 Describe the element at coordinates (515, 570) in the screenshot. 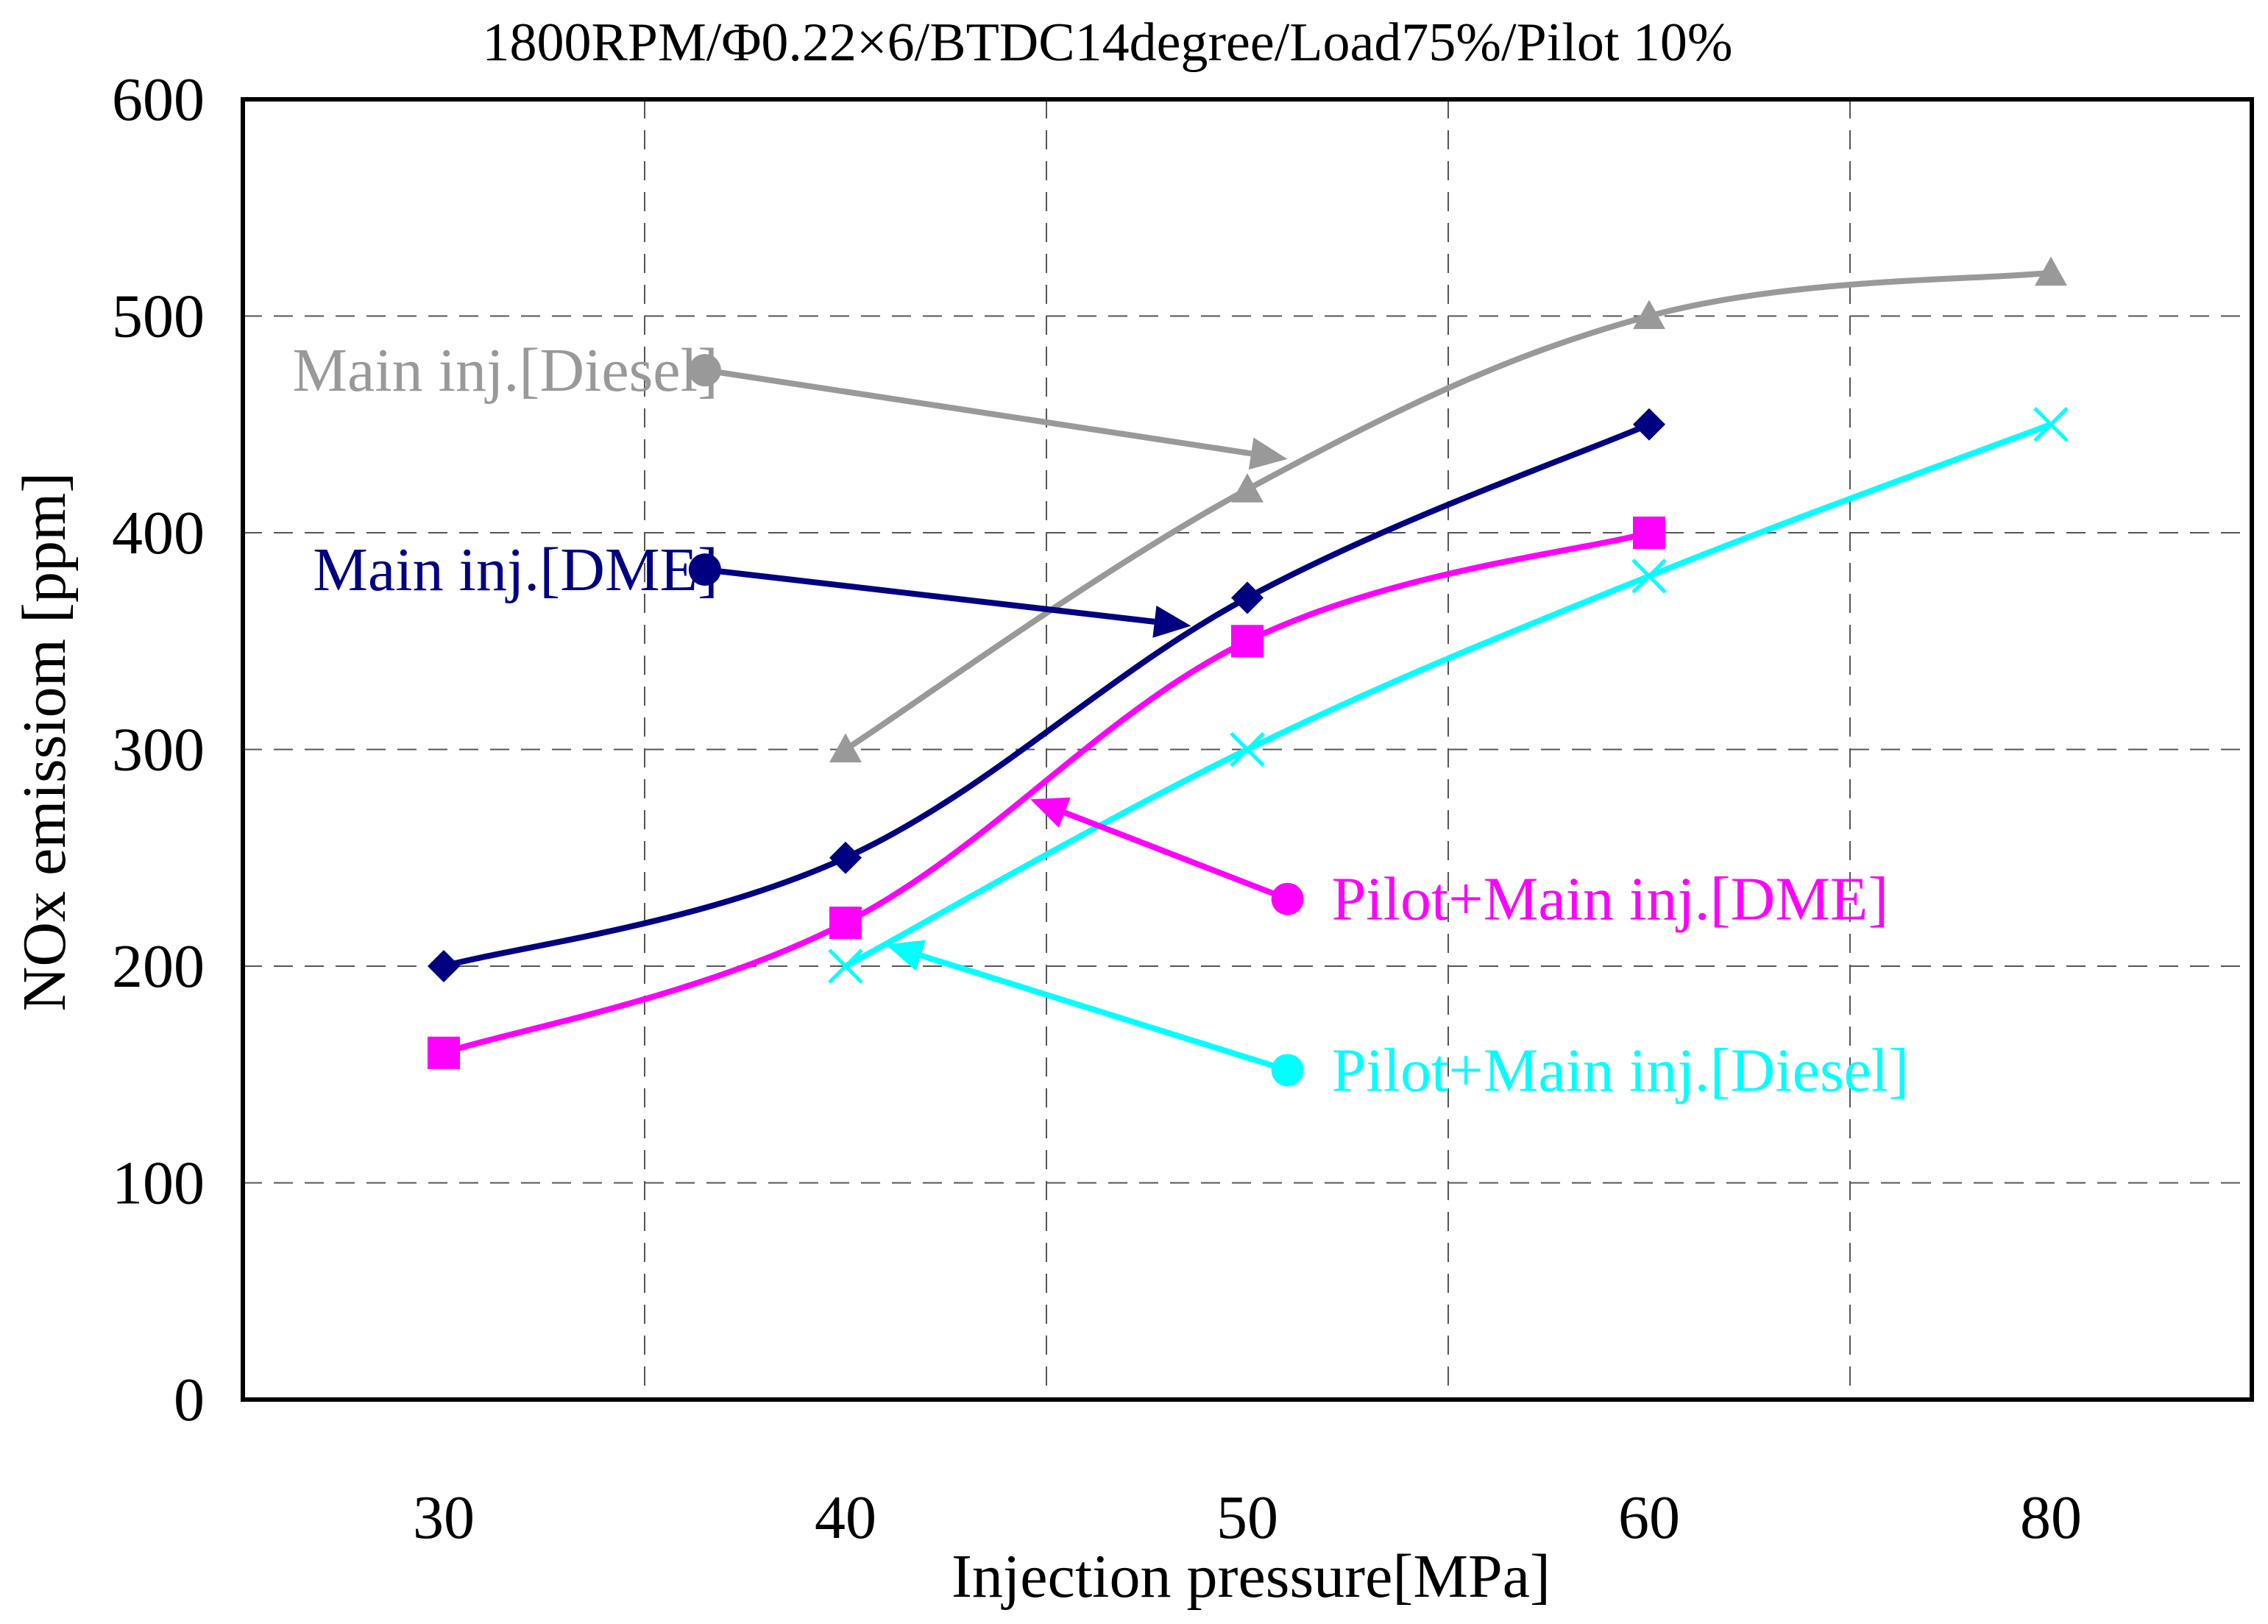

I see `series-label: Main inj.[DME]` at that location.